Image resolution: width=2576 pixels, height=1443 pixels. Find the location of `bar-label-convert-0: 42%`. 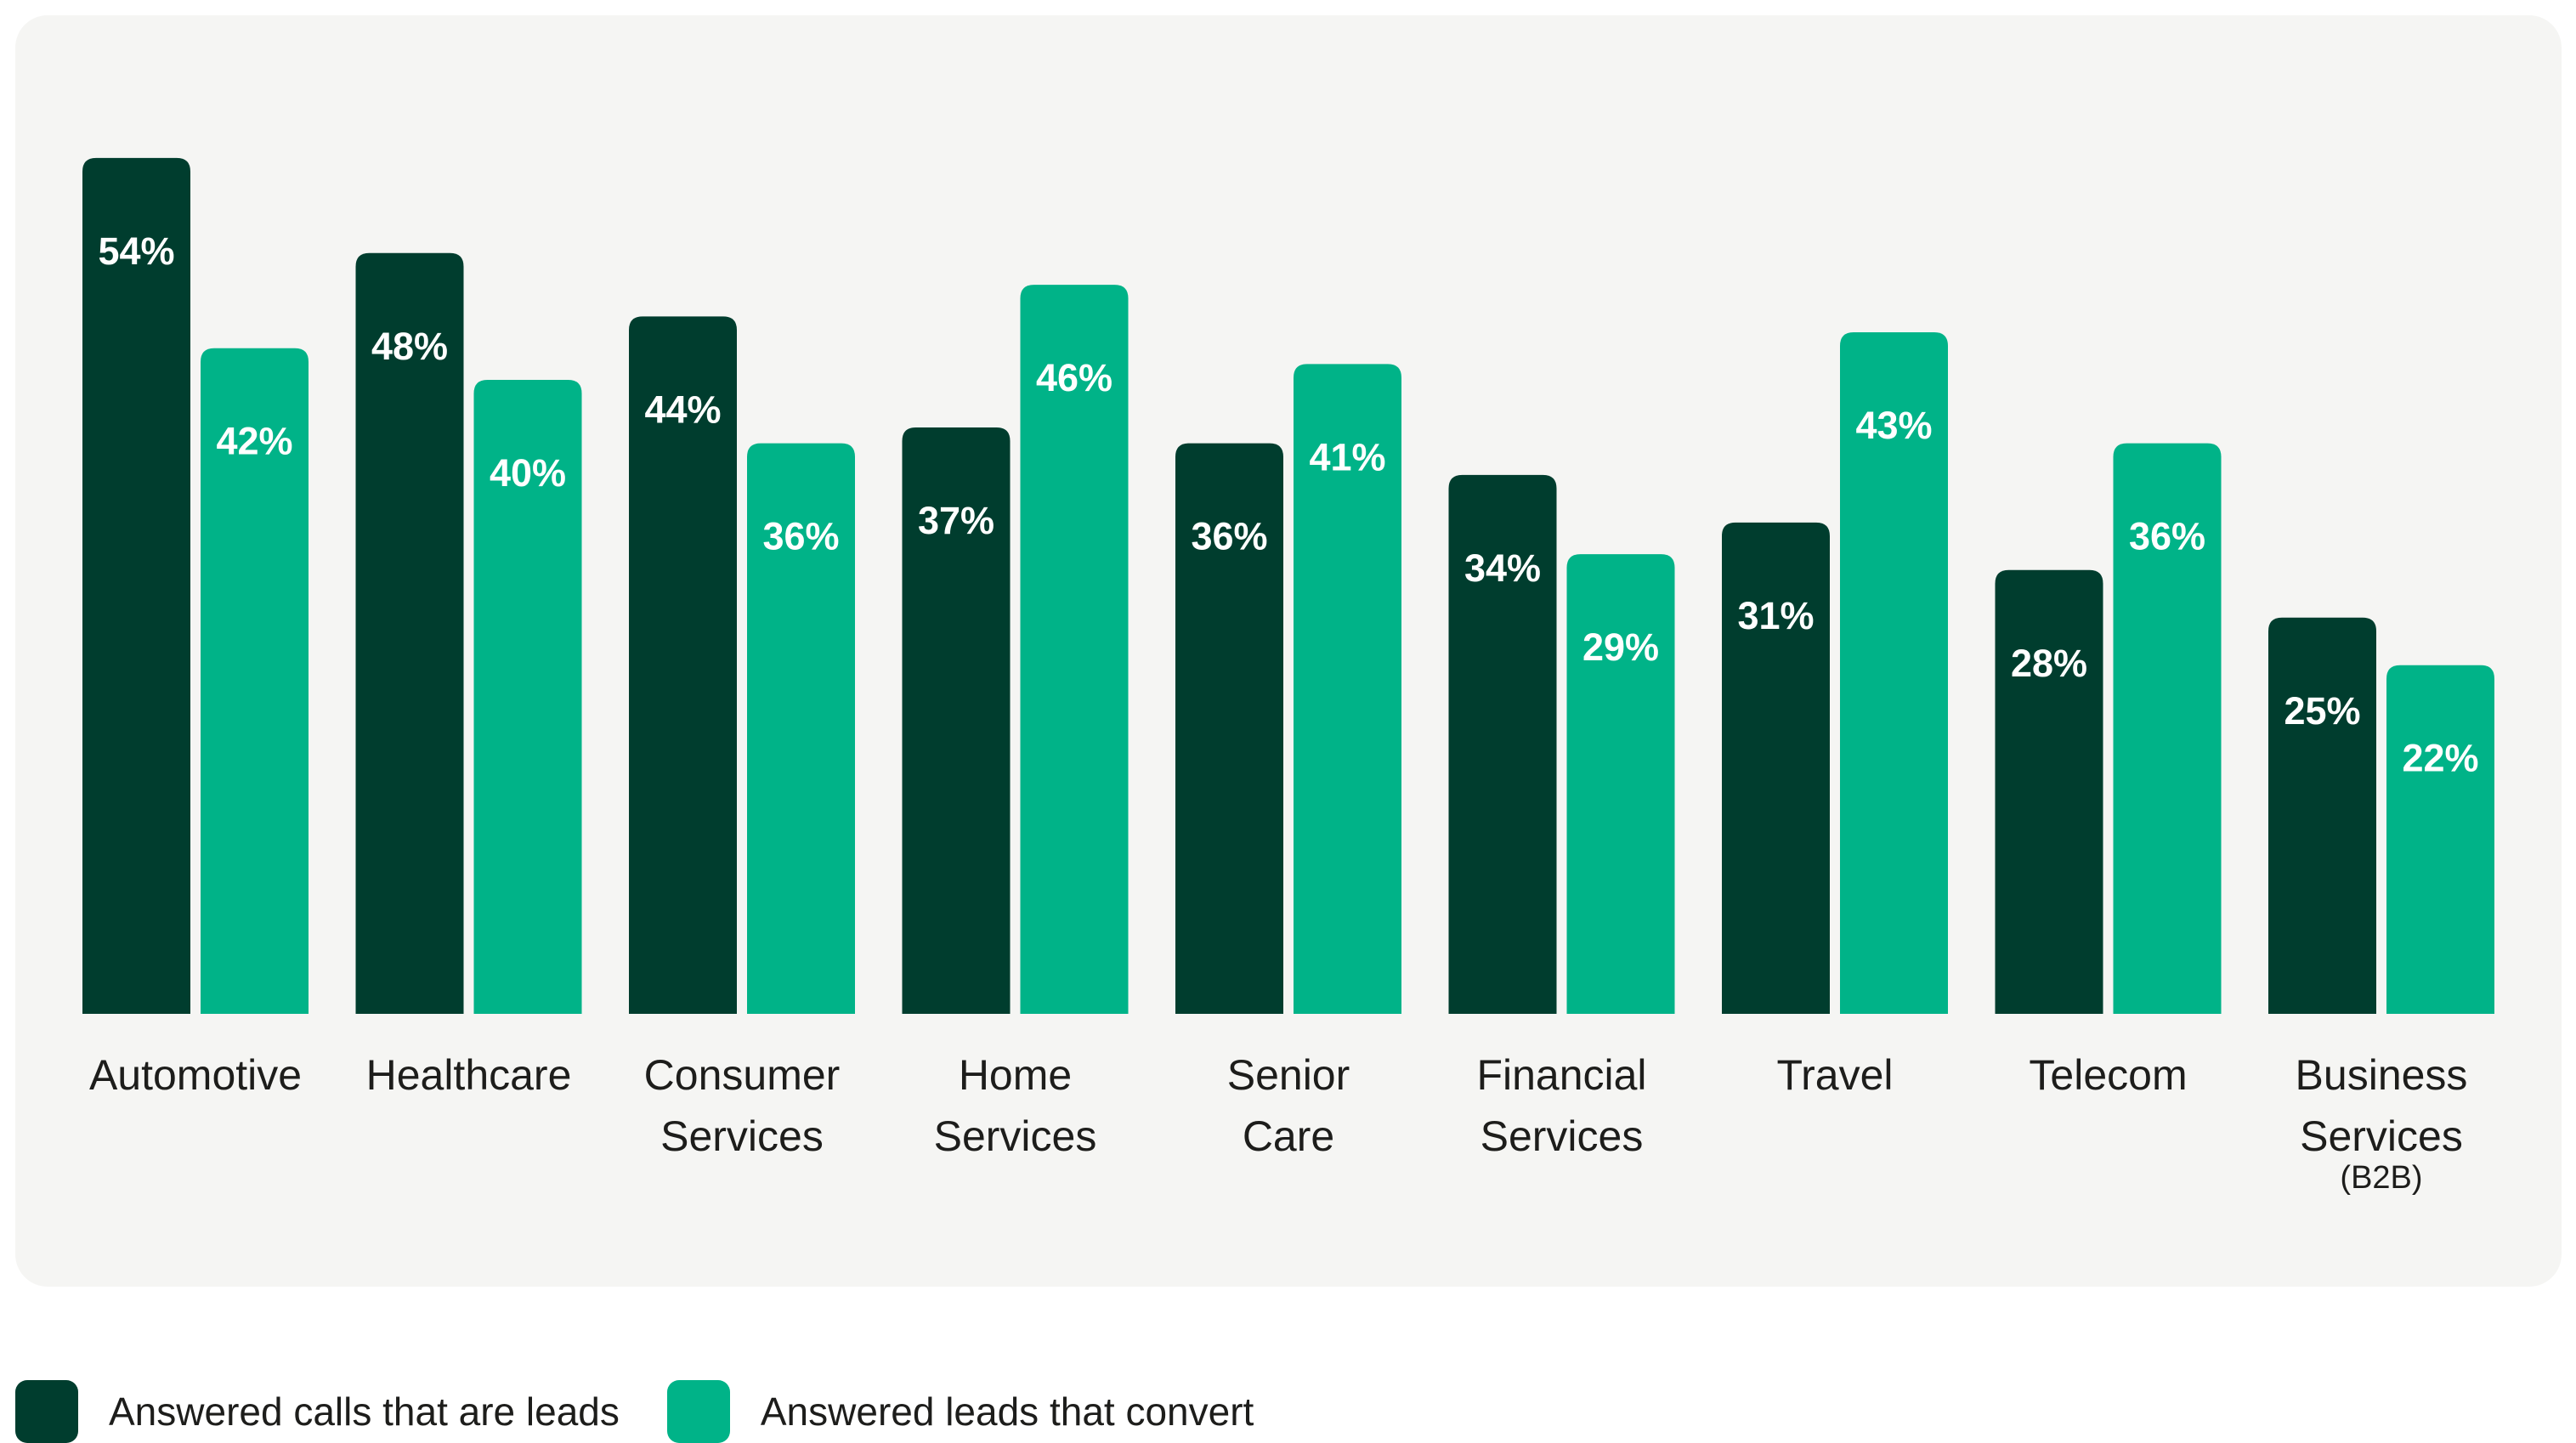

bar-label-convert-0: 42% is located at coordinates (254, 441).